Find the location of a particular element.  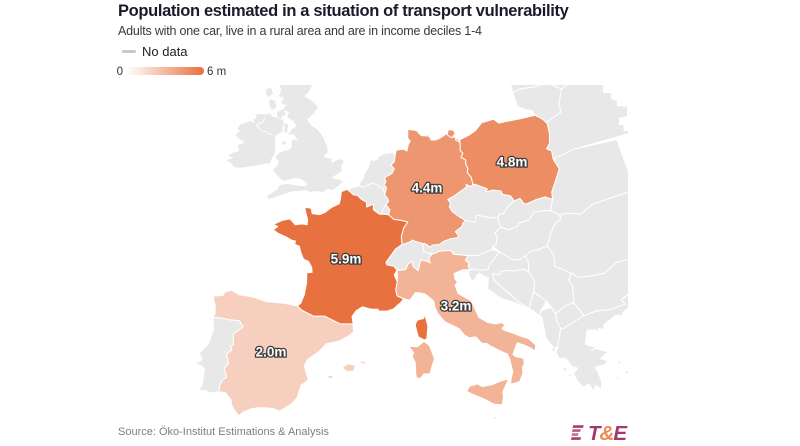

svg-text: 5.9m is located at coordinates (346, 259).